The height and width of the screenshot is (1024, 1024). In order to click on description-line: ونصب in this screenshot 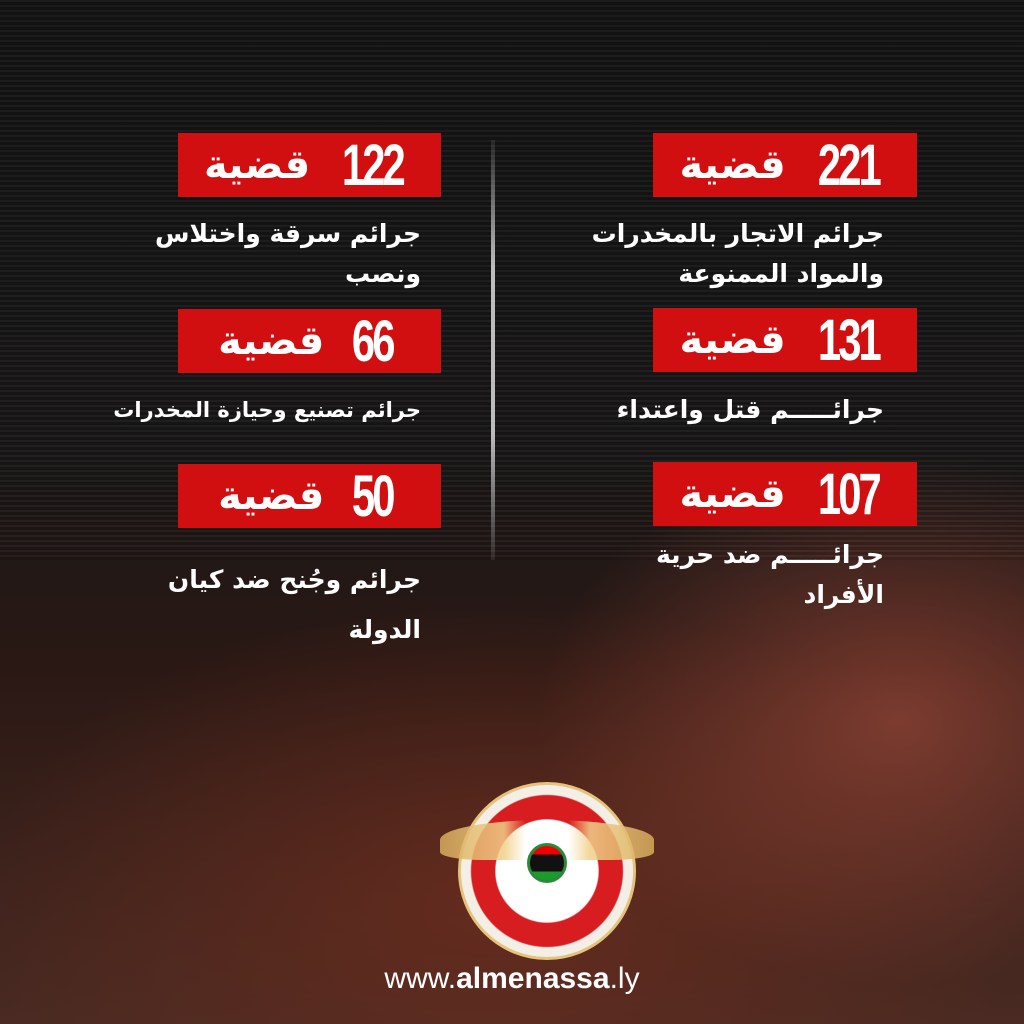, I will do `click(382, 273)`.